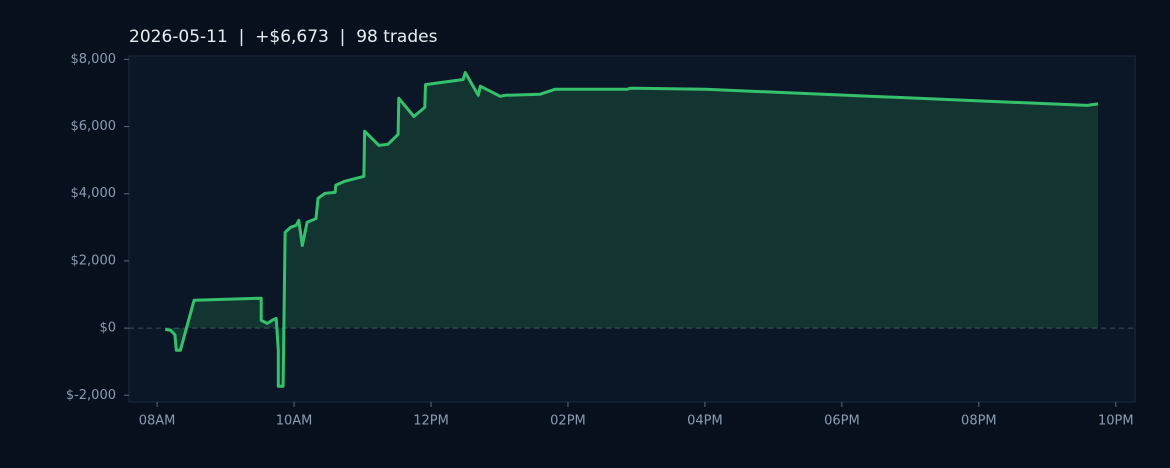 The image size is (1170, 468). What do you see at coordinates (705, 421) in the screenshot?
I see `x-tick-label: 04PM` at bounding box center [705, 421].